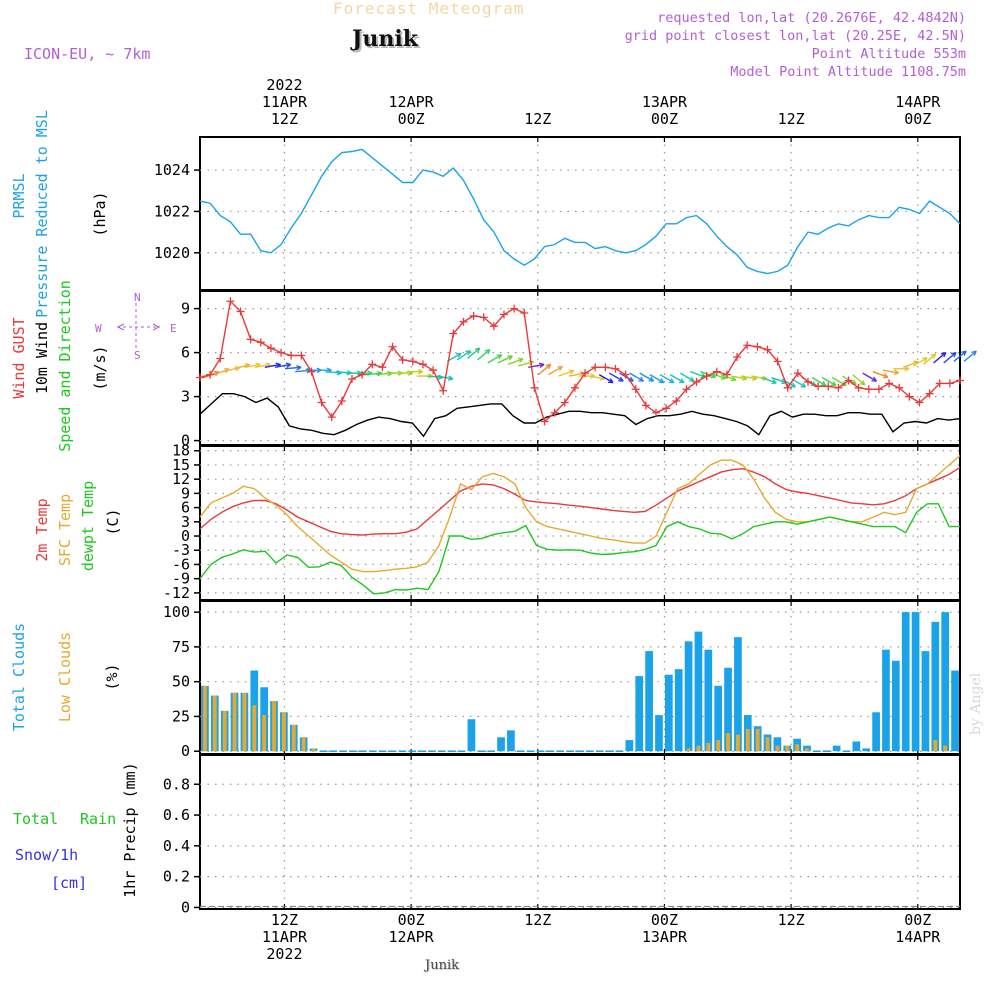  Describe the element at coordinates (137, 297) in the screenshot. I see `compass-letter: N` at that location.